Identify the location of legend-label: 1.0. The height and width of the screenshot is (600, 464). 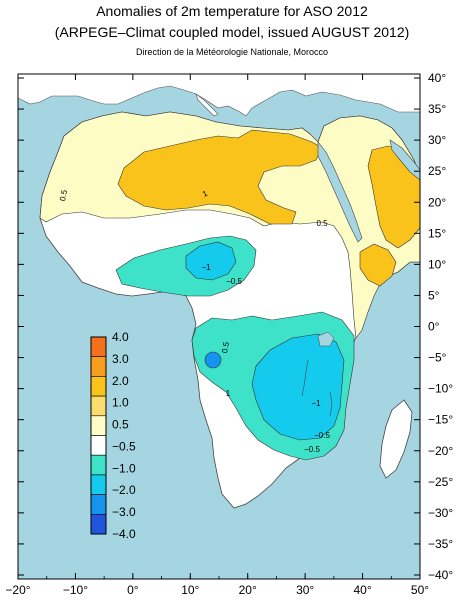
(120, 403).